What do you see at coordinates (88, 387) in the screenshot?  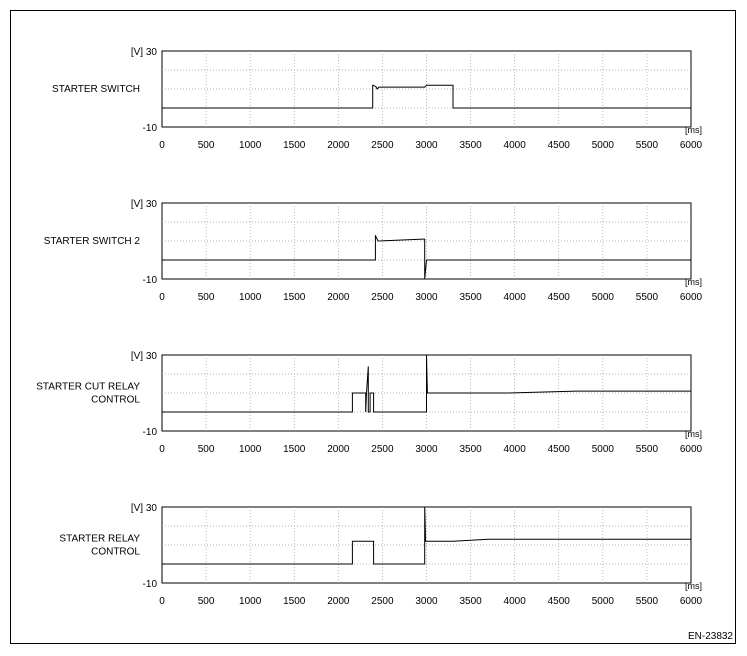 I see `signal-name-label: STARTER CUT RELAY` at bounding box center [88, 387].